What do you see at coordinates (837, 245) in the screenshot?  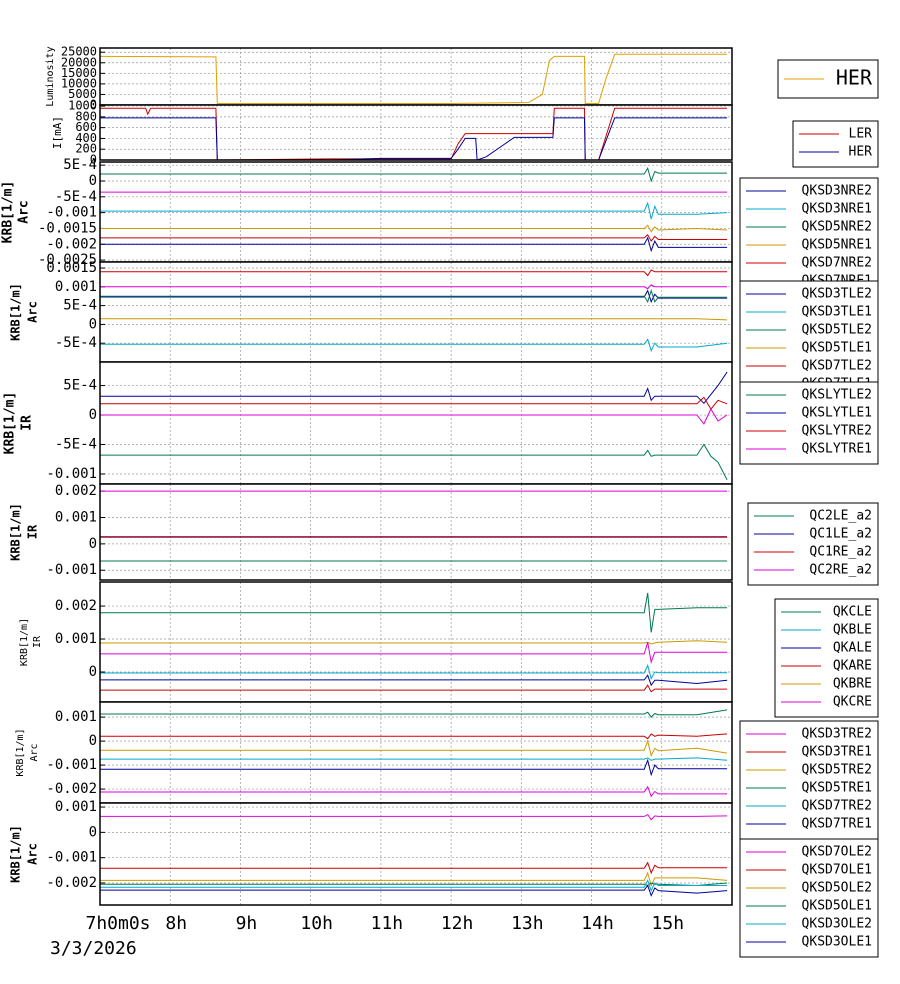 I see `legend-label: QKSD5NRE1` at bounding box center [837, 245].